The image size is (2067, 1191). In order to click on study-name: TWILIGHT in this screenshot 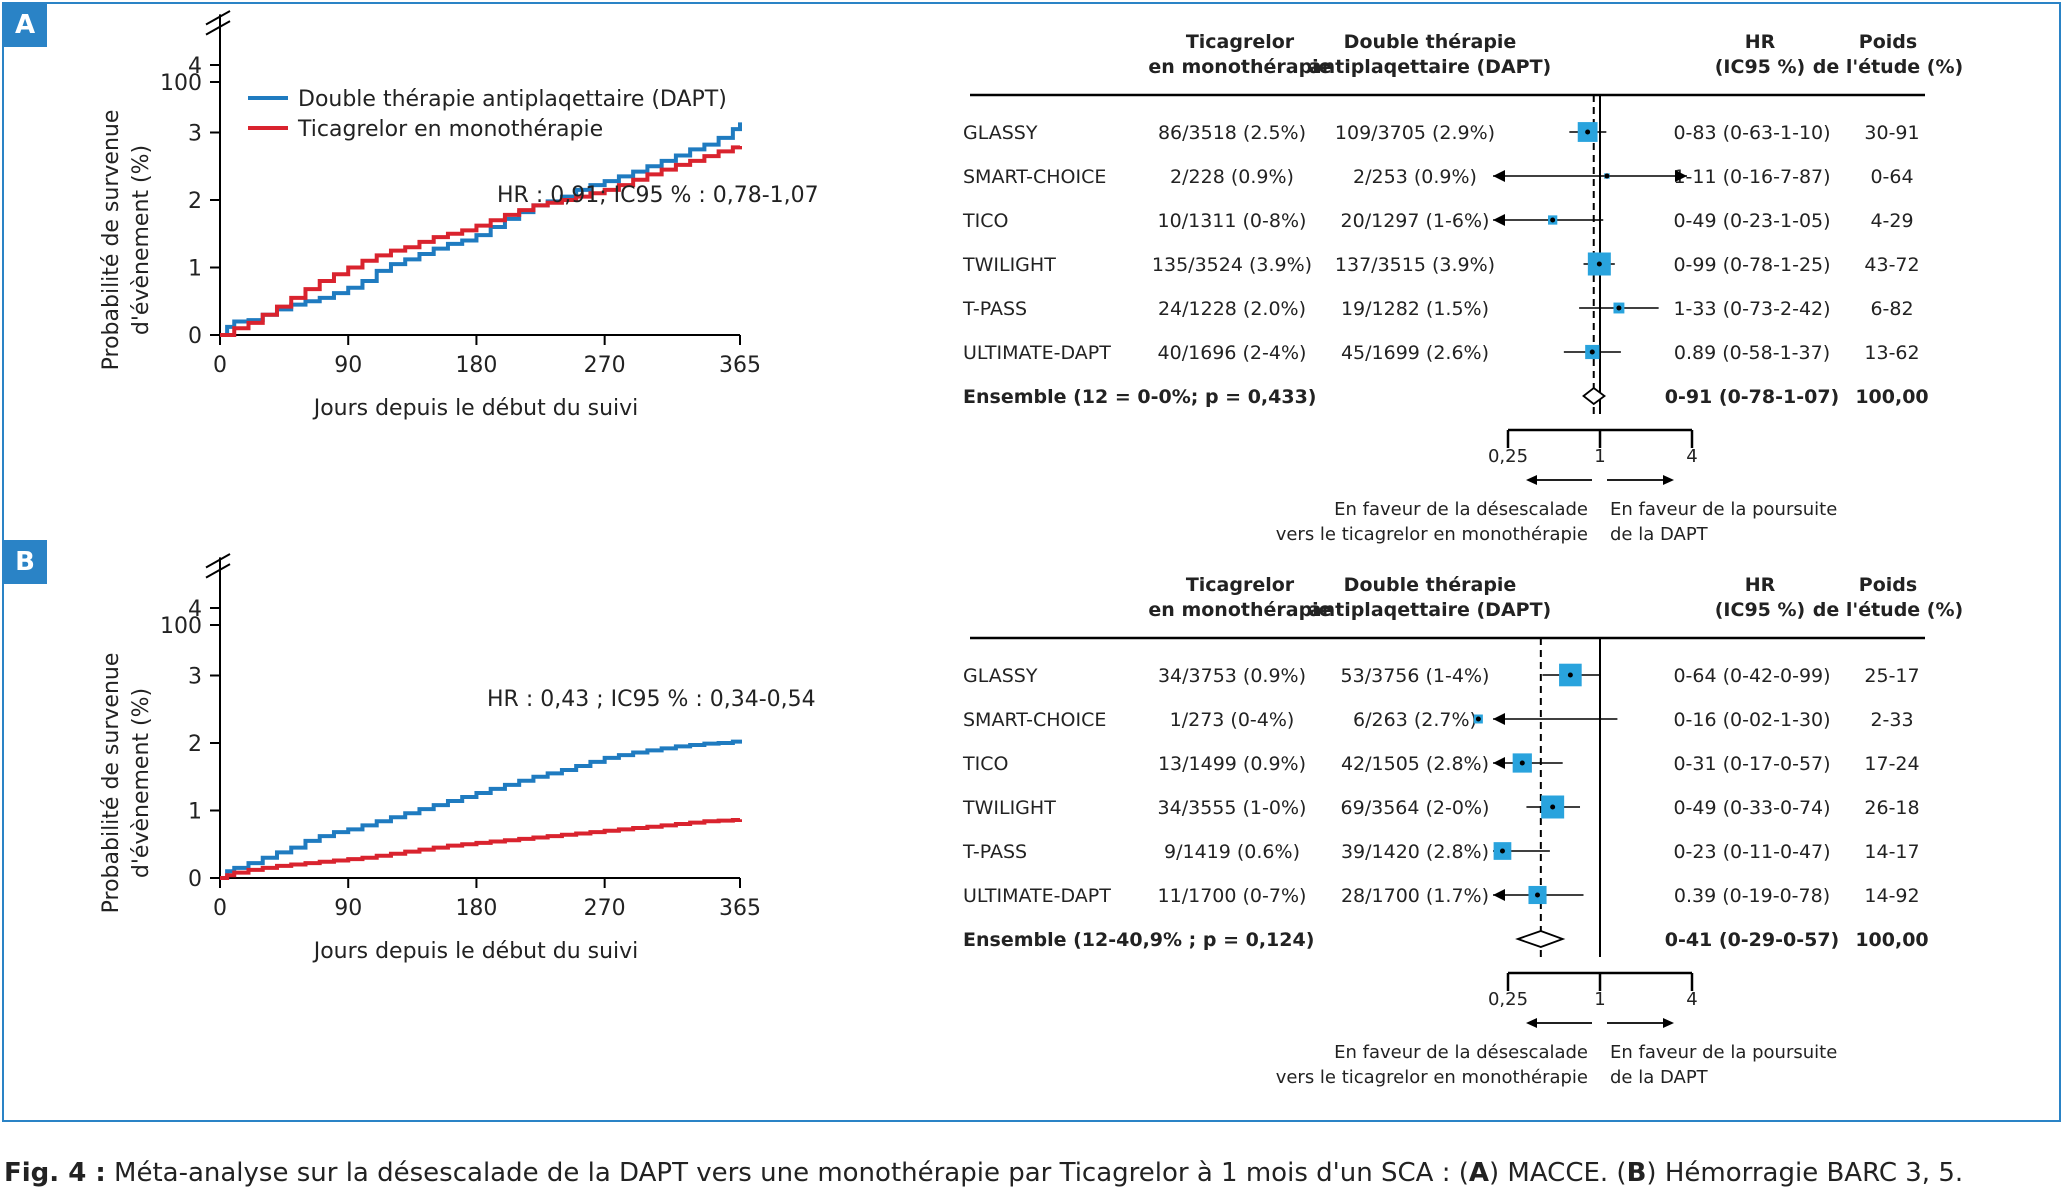, I will do `click(1009, 265)`.